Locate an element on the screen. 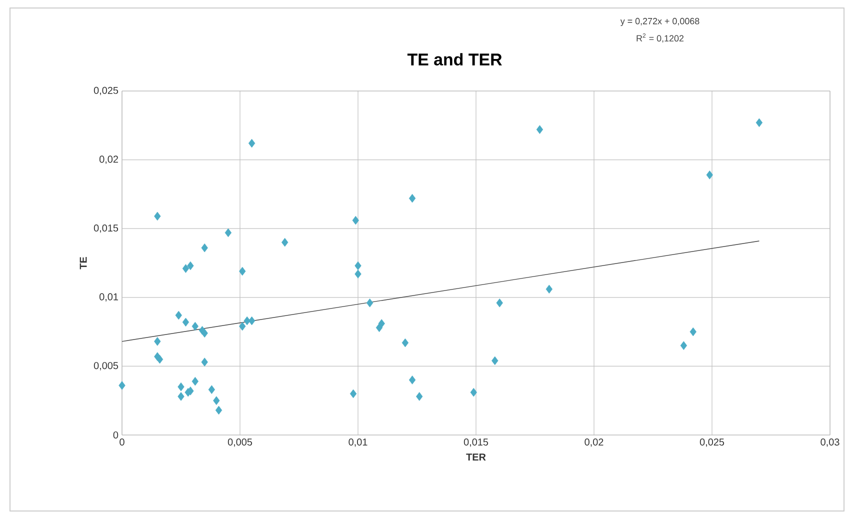 This screenshot has width=854, height=519. x-tick-label: 0,025 is located at coordinates (712, 442).